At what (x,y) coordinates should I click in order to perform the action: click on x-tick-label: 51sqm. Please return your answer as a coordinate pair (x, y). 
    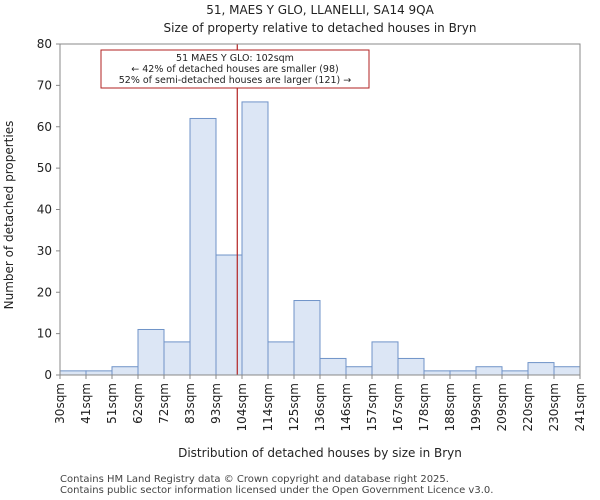
    Looking at the image, I should click on (112, 403).